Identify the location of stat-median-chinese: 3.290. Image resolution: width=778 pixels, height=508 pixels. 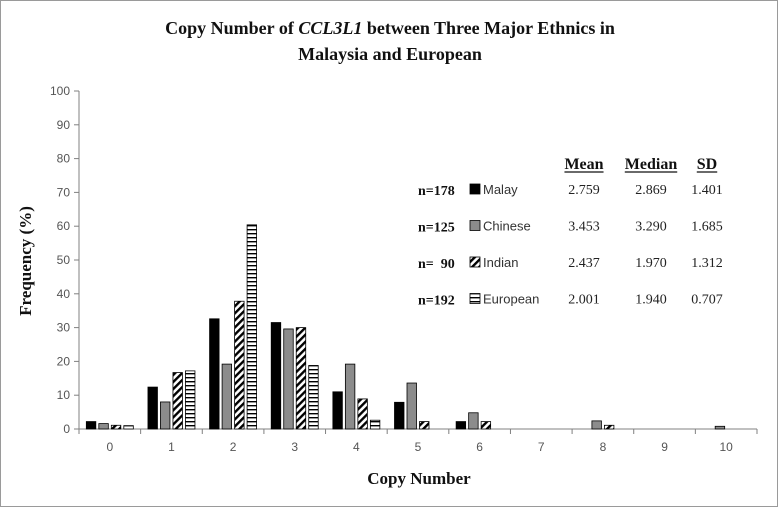
(651, 227).